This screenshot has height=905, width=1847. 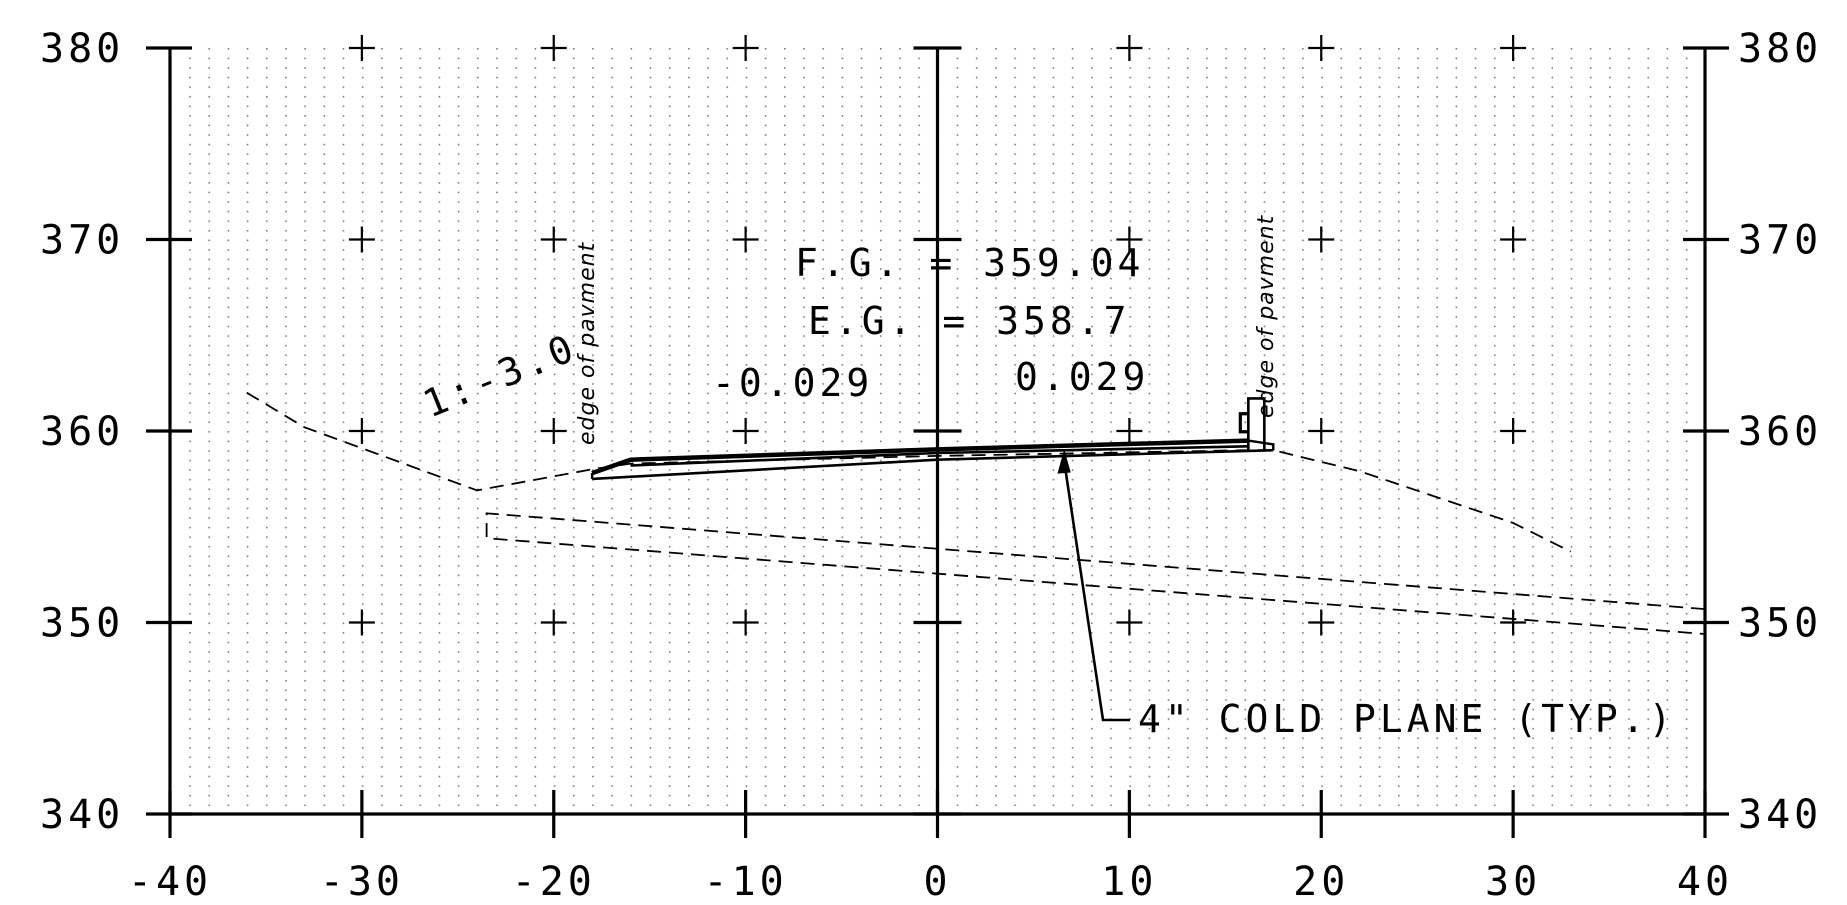 What do you see at coordinates (937, 882) in the screenshot?
I see `x-tick-label: 0` at bounding box center [937, 882].